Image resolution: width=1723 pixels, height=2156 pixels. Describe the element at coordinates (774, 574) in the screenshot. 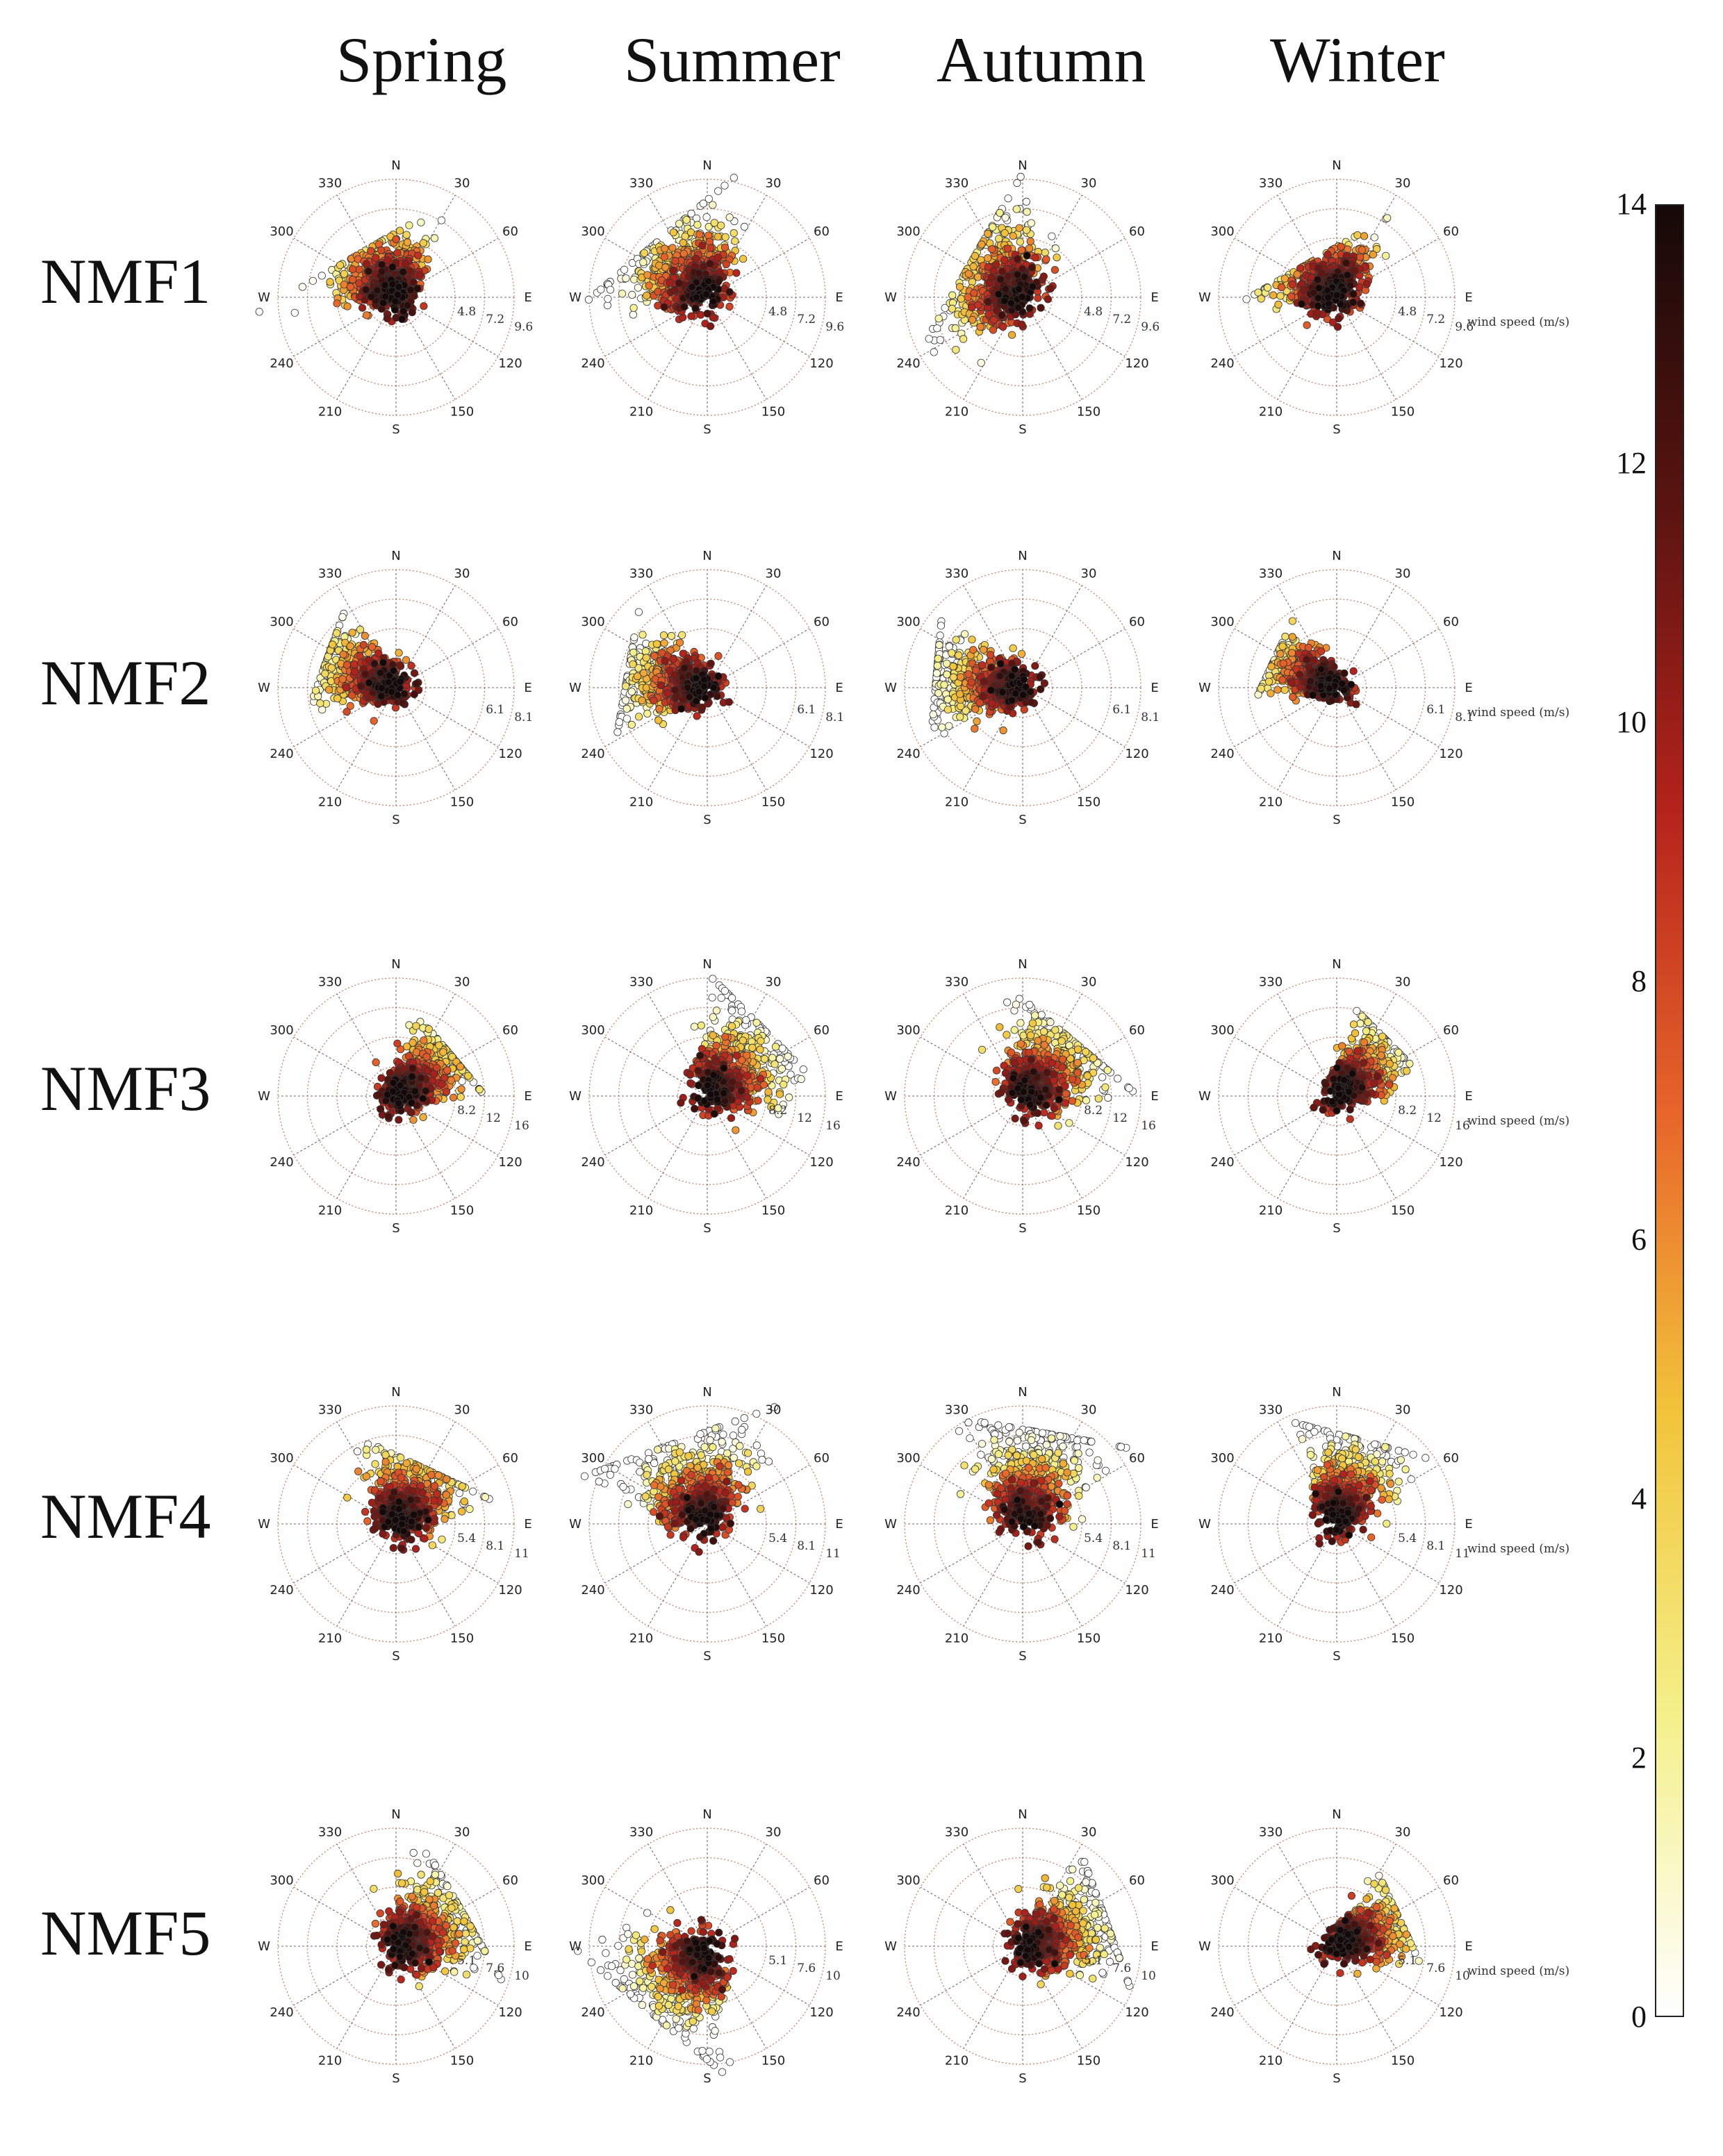

I see `compass-label: 30` at that location.